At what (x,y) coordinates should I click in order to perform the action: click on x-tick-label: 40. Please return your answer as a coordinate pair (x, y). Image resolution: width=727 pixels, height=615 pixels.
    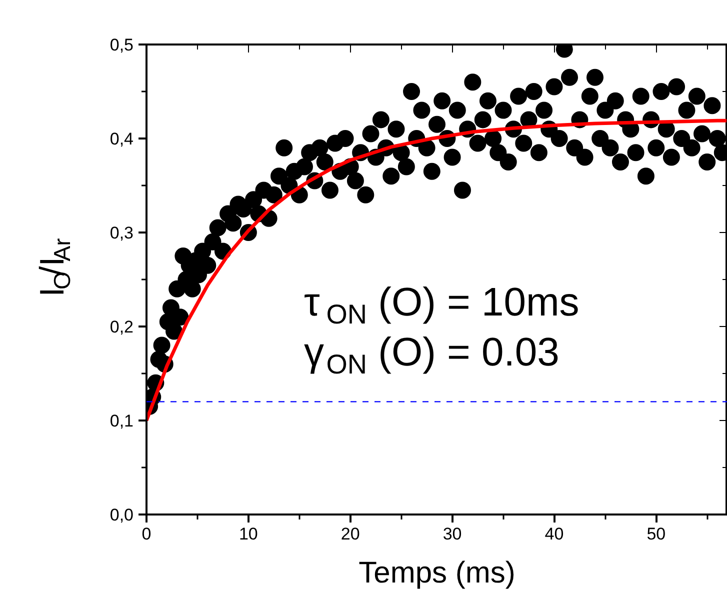
    Looking at the image, I should click on (554, 534).